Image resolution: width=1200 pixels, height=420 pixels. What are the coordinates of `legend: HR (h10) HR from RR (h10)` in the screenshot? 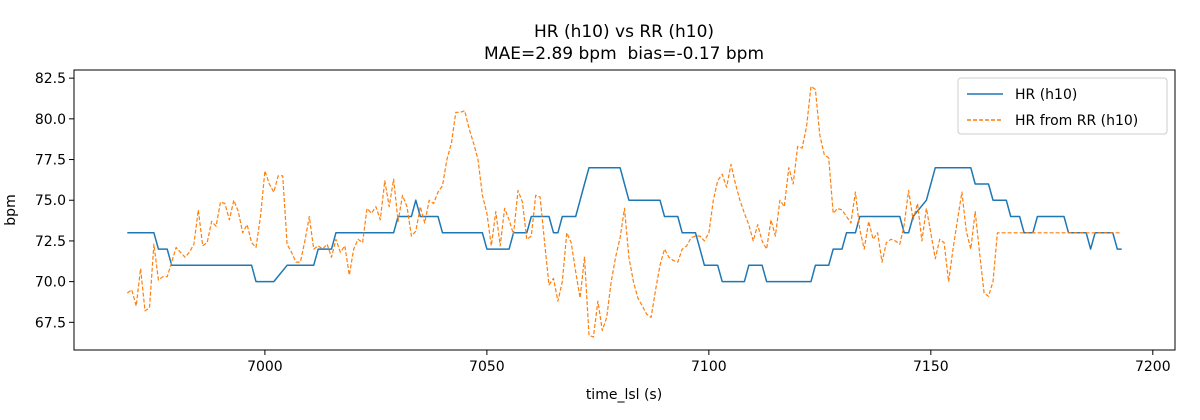 It's located at (1062, 106).